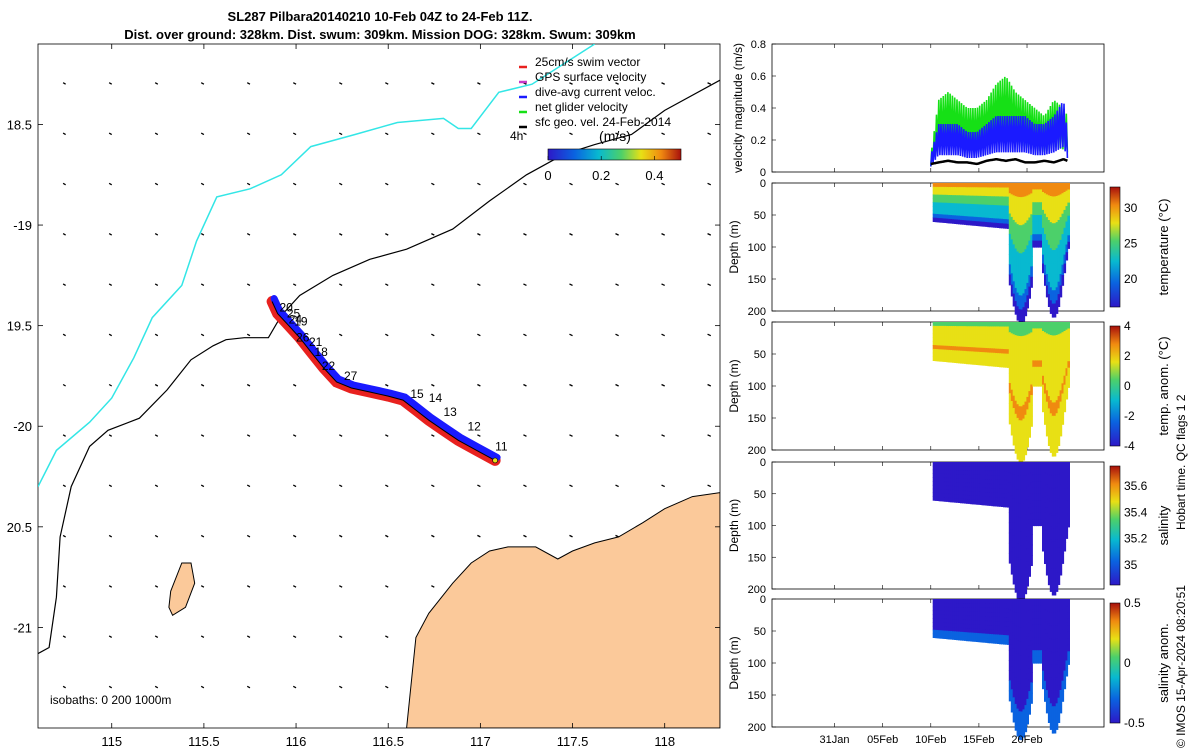  What do you see at coordinates (388, 741) in the screenshot?
I see `map-x-tick-label: 116.5` at bounding box center [388, 741].